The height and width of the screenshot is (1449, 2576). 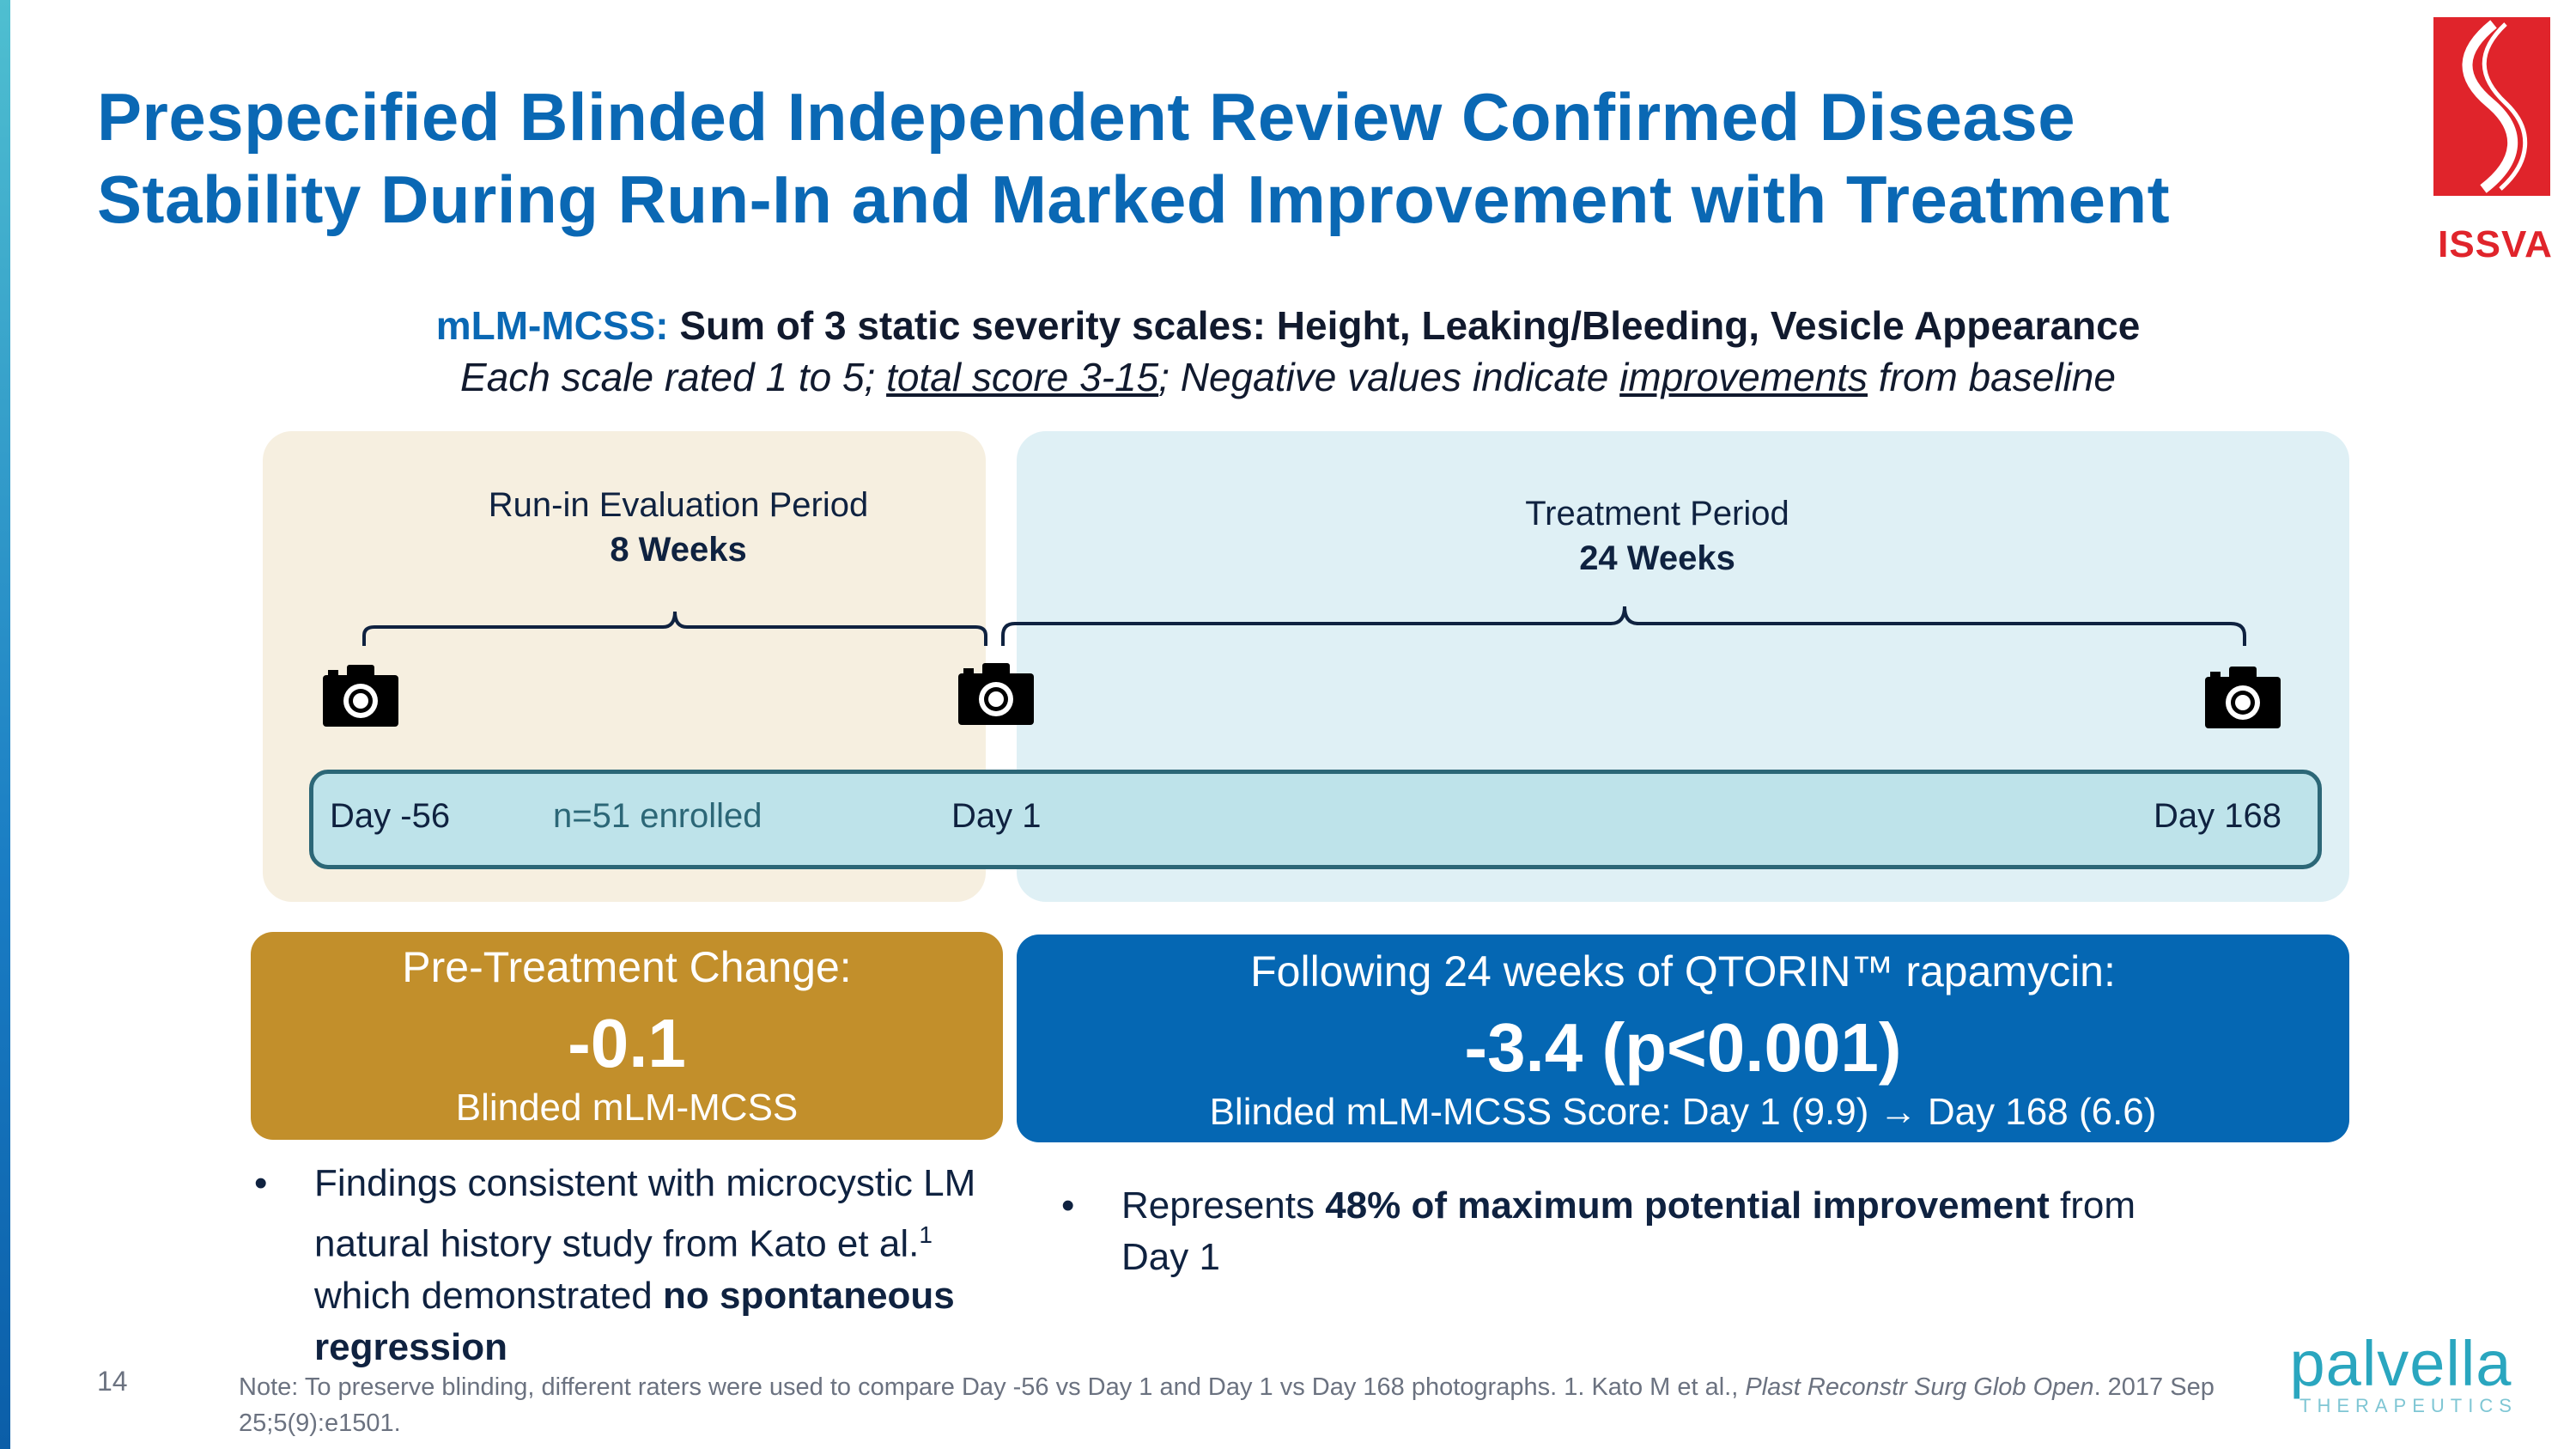 I want to click on scoring-text-a: Each scale rated 1 to 5;, so click(x=673, y=377).